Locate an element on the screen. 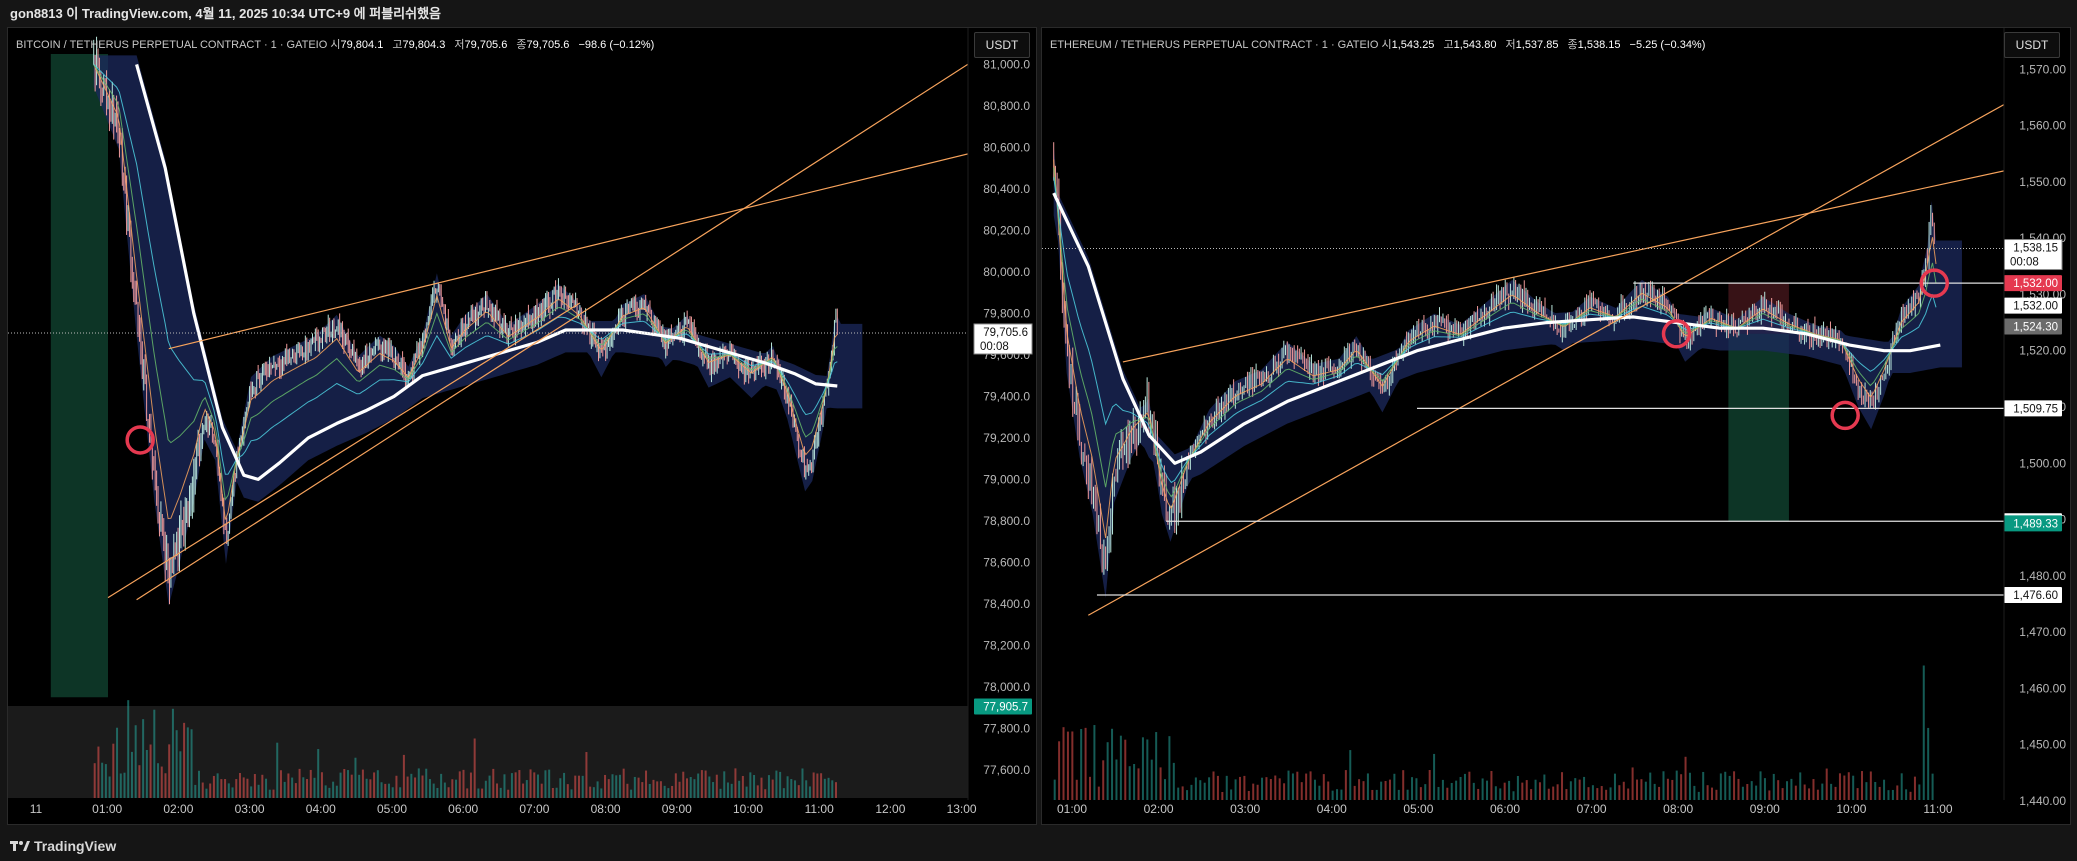 The height and width of the screenshot is (861, 2077). btc-low-label: 저 is located at coordinates (459, 45).